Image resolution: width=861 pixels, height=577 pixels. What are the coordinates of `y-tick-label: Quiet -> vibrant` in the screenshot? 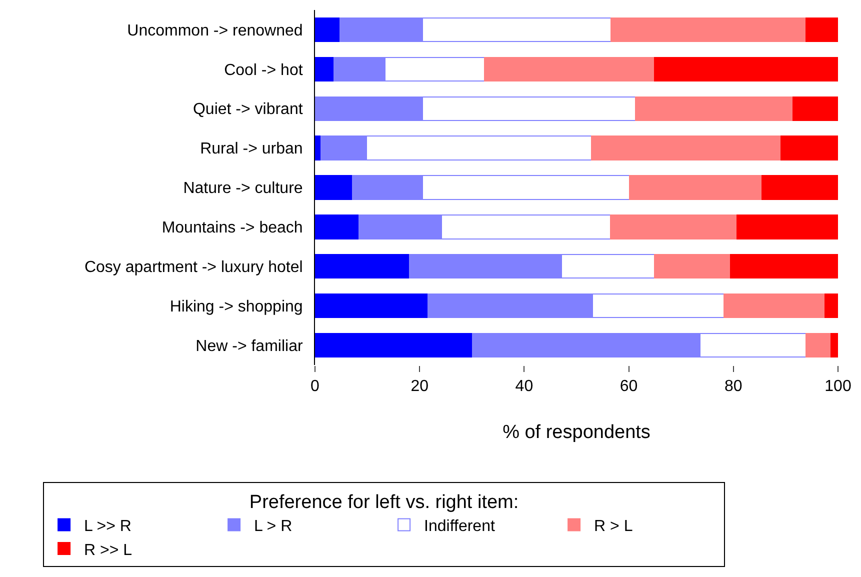 It's located at (248, 109).